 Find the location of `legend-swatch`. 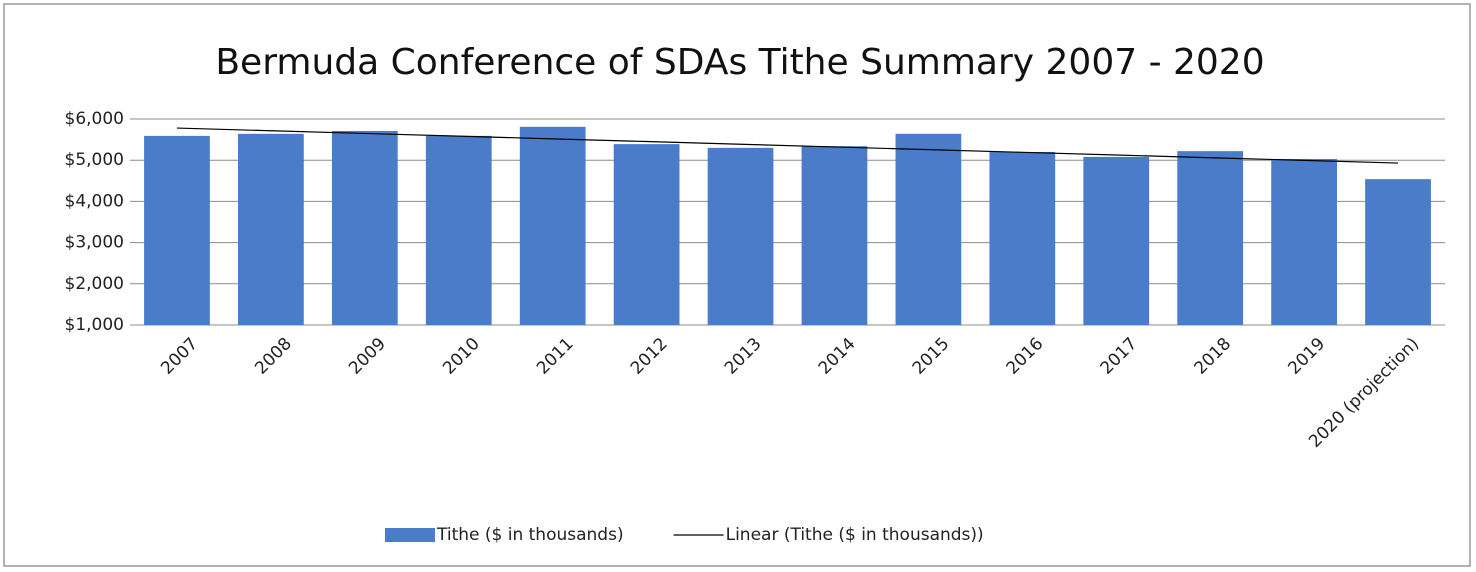

legend-swatch is located at coordinates (410, 535).